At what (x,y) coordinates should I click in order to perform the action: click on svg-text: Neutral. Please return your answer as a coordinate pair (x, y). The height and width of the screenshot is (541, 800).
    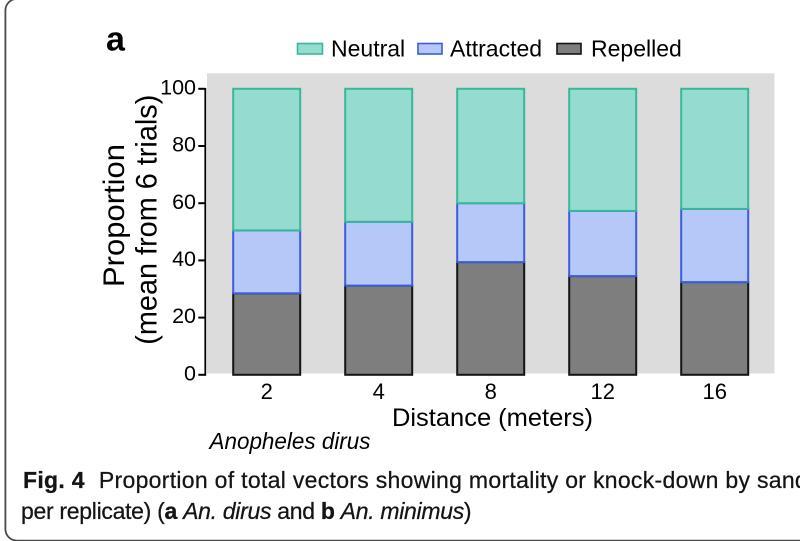
    Looking at the image, I should click on (368, 49).